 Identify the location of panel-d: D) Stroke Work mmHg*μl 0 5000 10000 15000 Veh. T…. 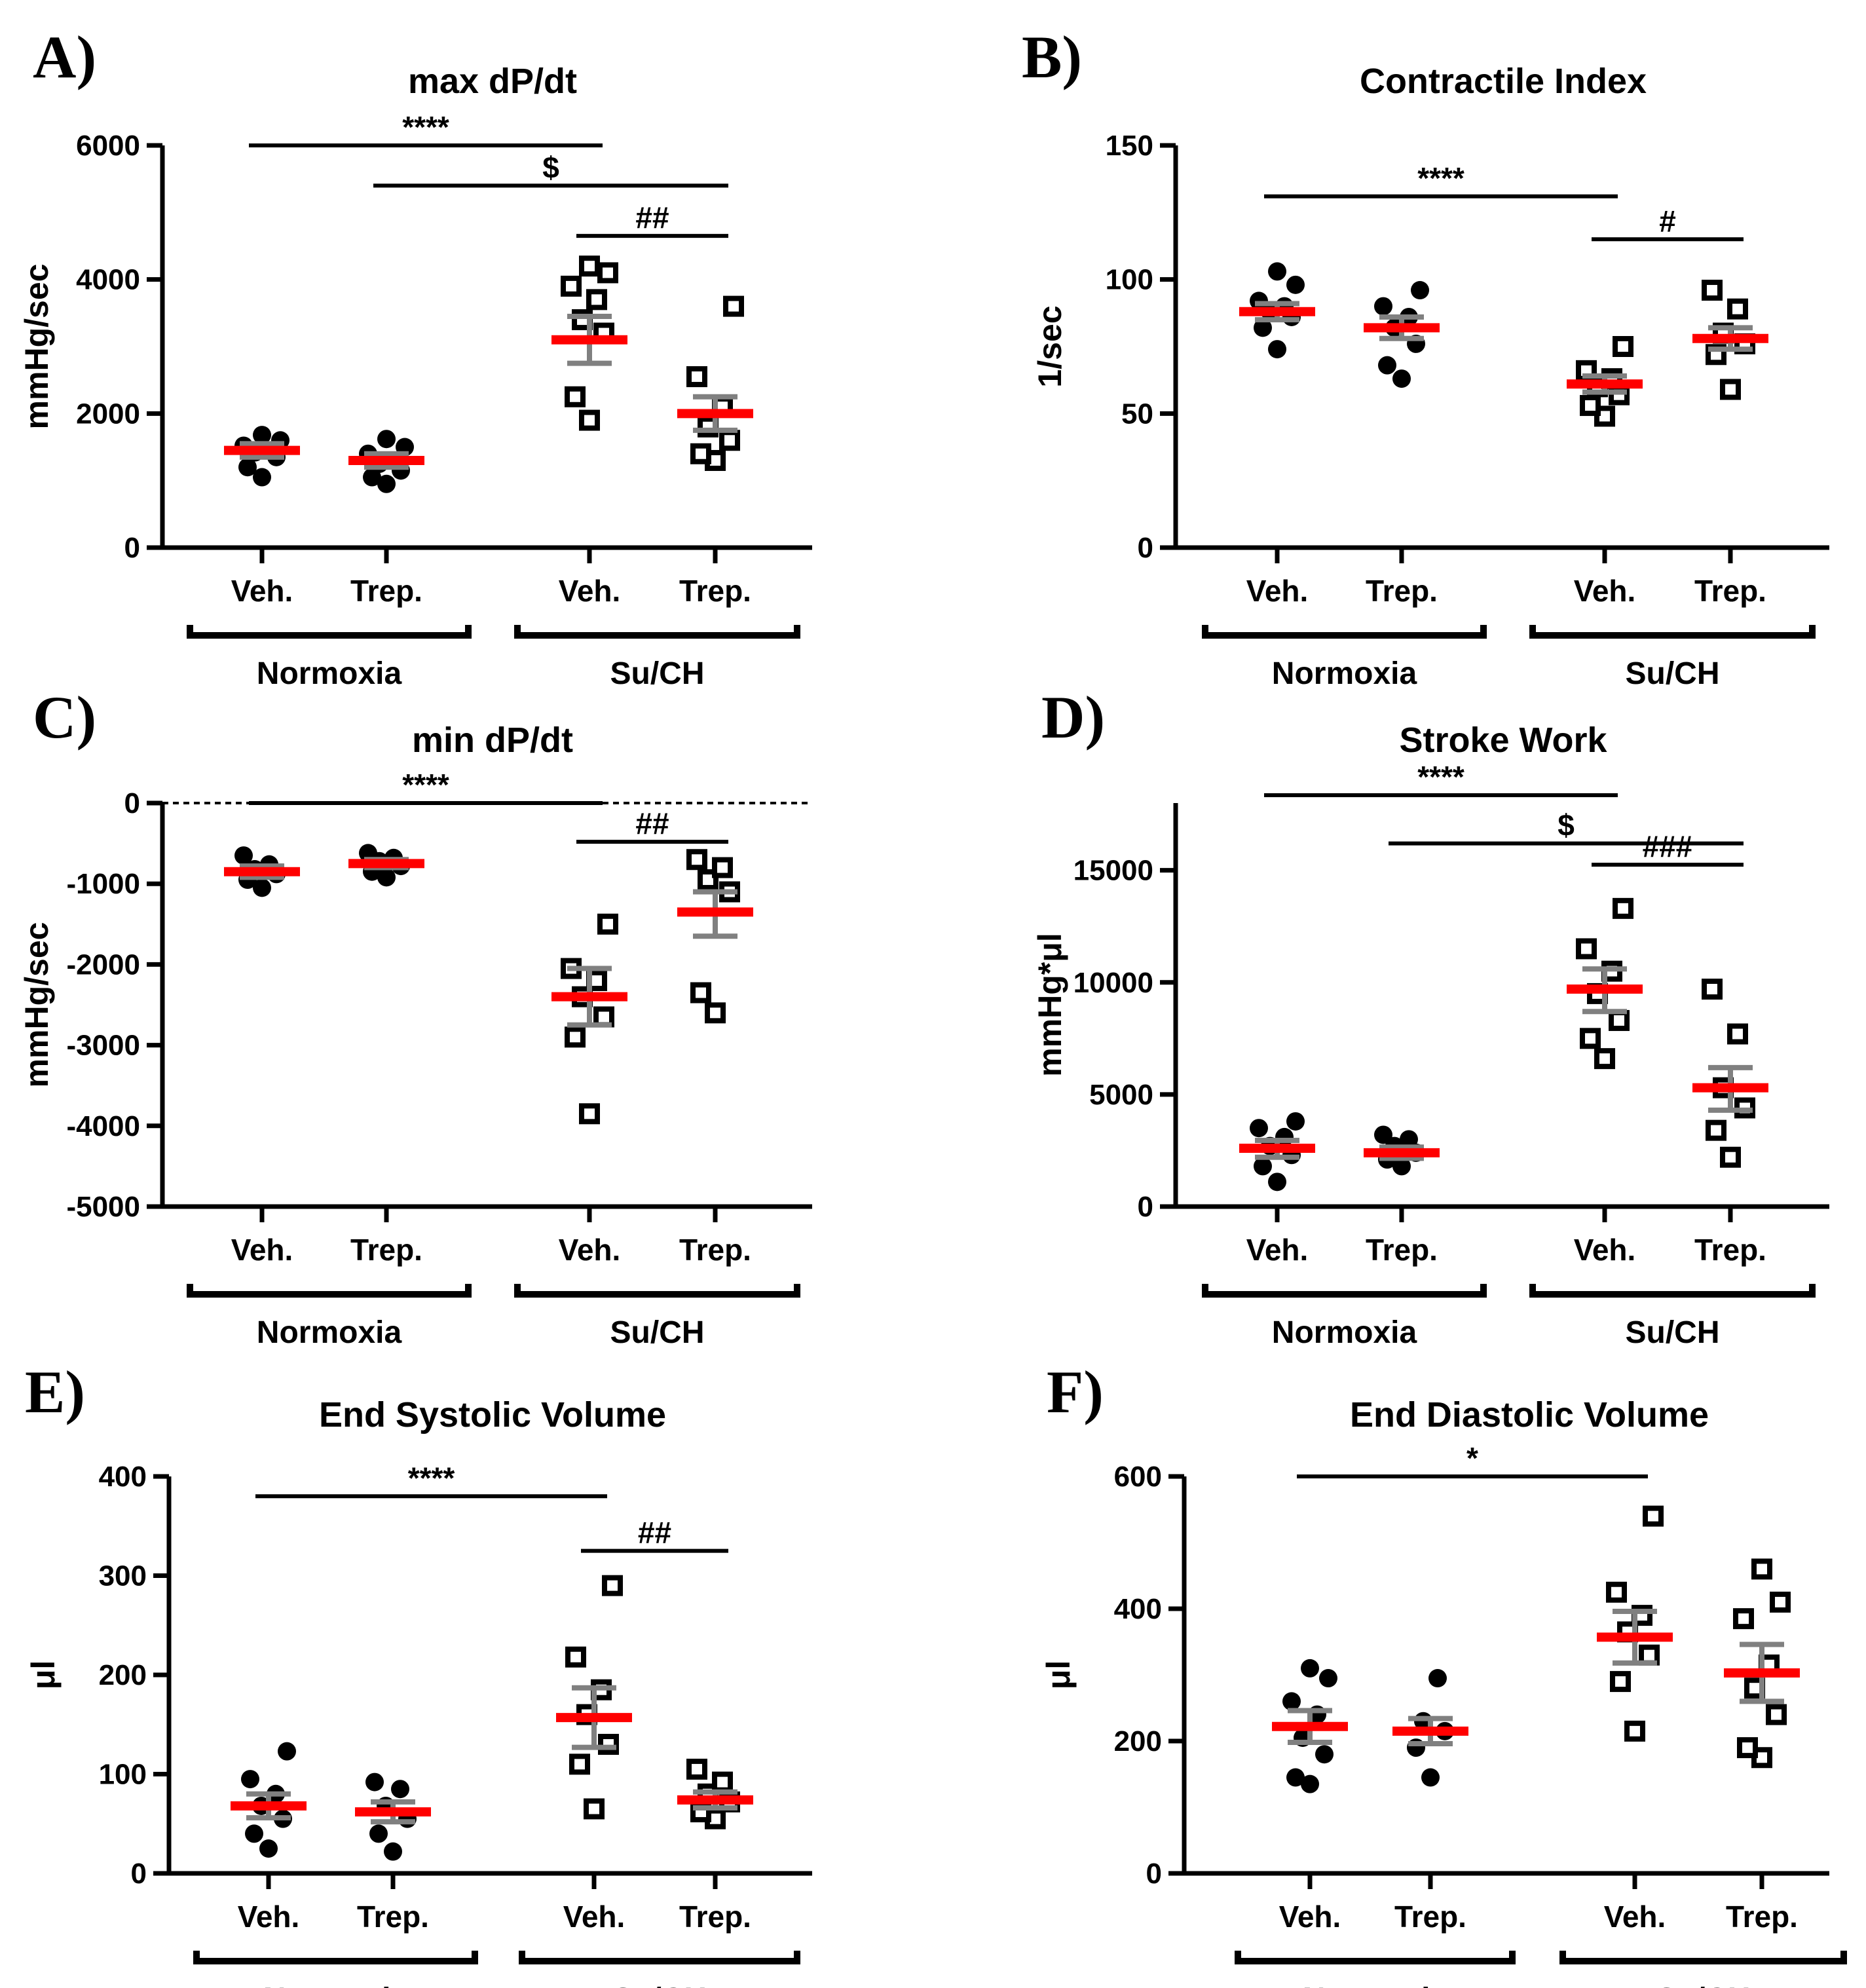
(1431, 1017).